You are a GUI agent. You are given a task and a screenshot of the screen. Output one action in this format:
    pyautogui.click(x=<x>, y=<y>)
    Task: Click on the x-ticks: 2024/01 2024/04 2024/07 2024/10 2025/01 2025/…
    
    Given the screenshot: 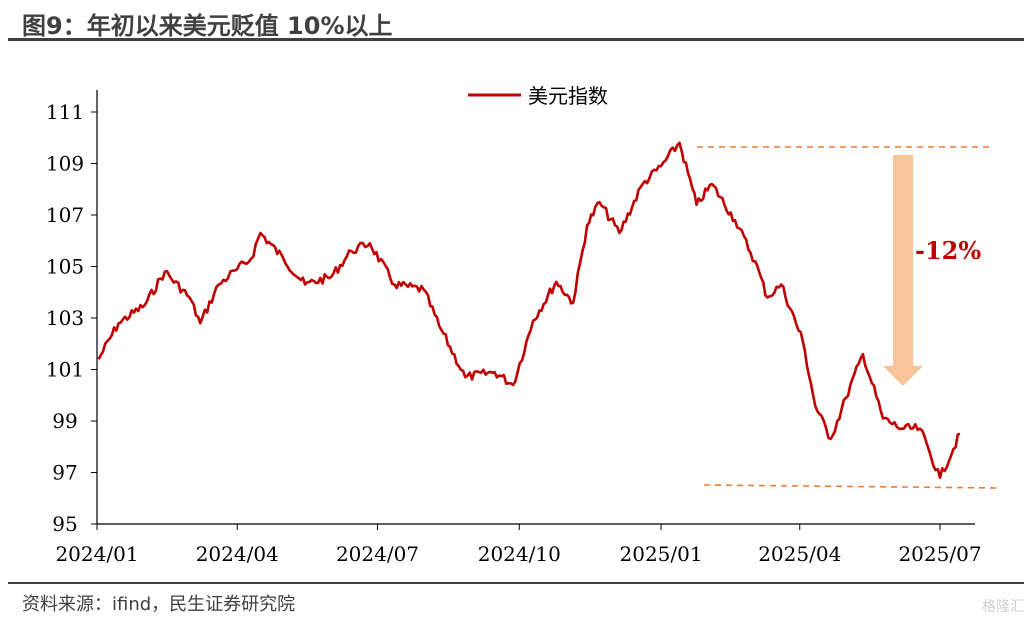 What is the action you would take?
    pyautogui.click(x=518, y=545)
    